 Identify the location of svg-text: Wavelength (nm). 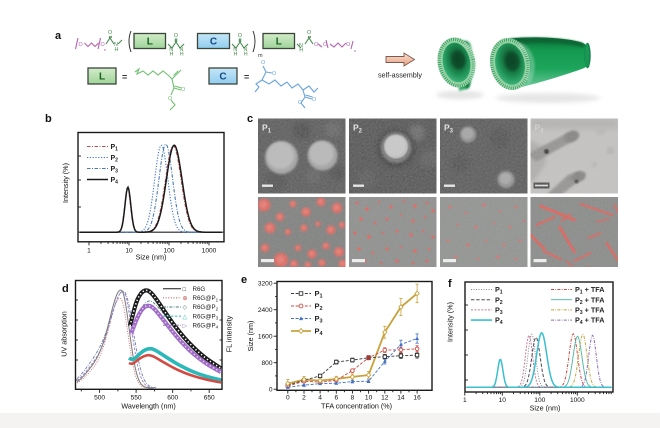
(148, 406).